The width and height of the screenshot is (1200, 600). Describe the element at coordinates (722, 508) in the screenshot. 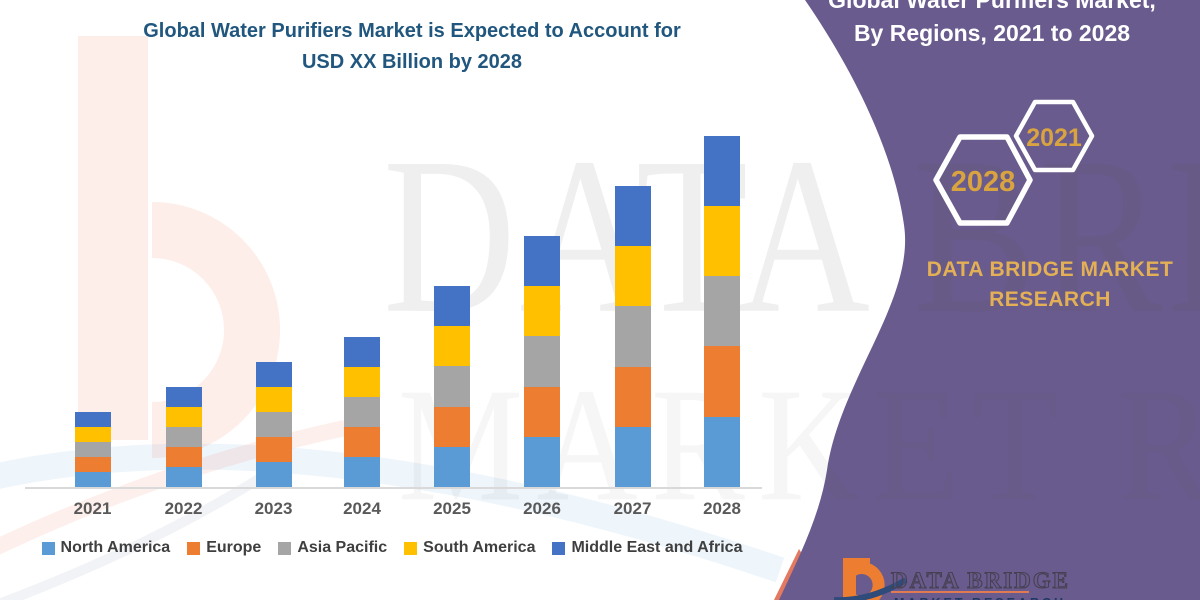

I see `x-axis-label-2028: 2028` at that location.